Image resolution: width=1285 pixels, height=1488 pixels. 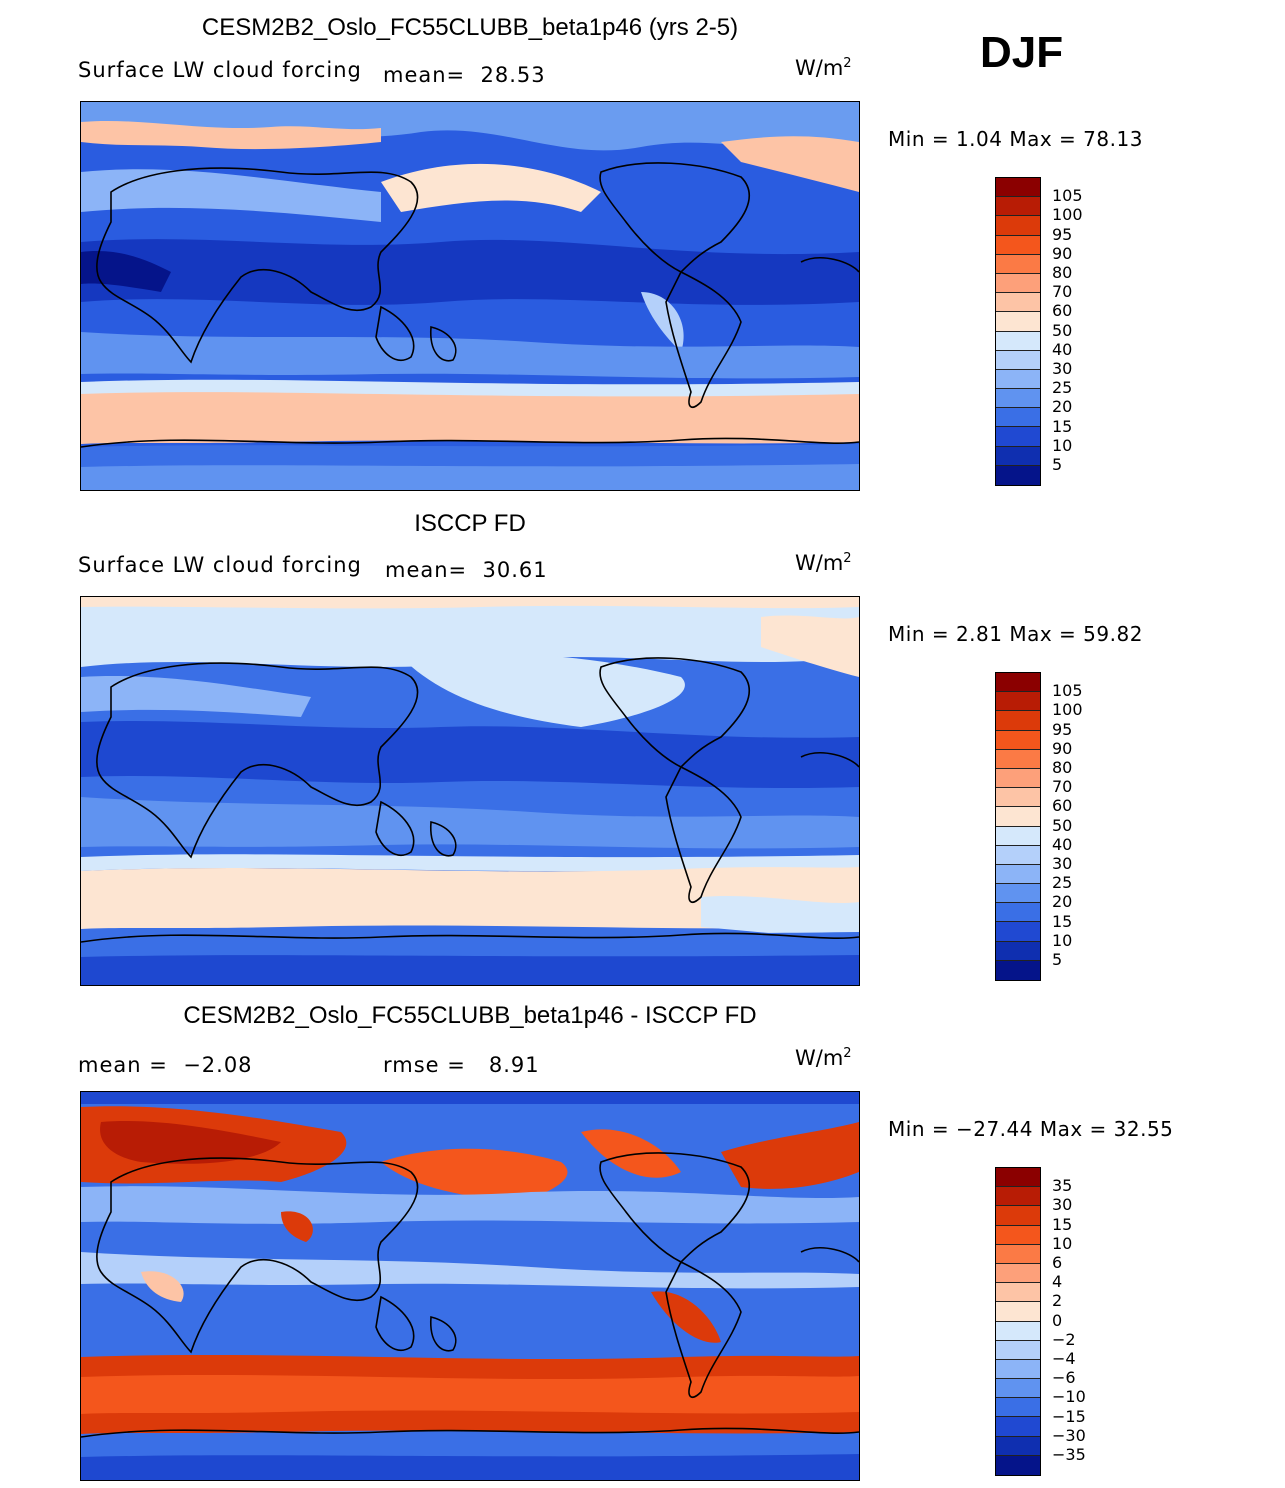 What do you see at coordinates (220, 70) in the screenshot?
I see `panel1-field-label: Surface LW cloud forcing` at bounding box center [220, 70].